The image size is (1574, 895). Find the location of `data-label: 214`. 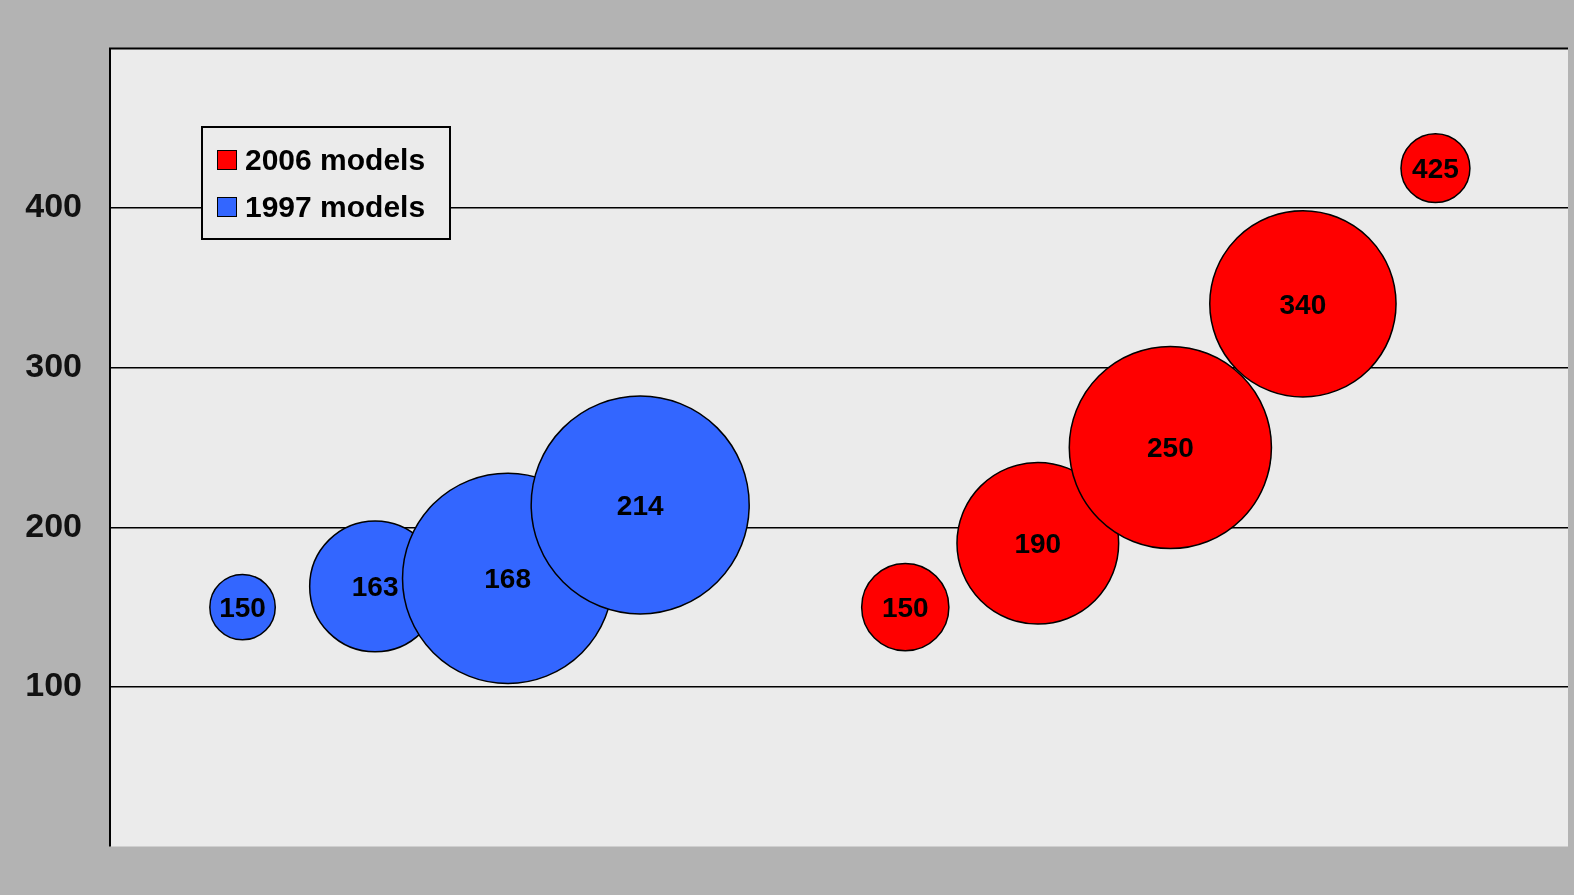

data-label: 214 is located at coordinates (640, 505).